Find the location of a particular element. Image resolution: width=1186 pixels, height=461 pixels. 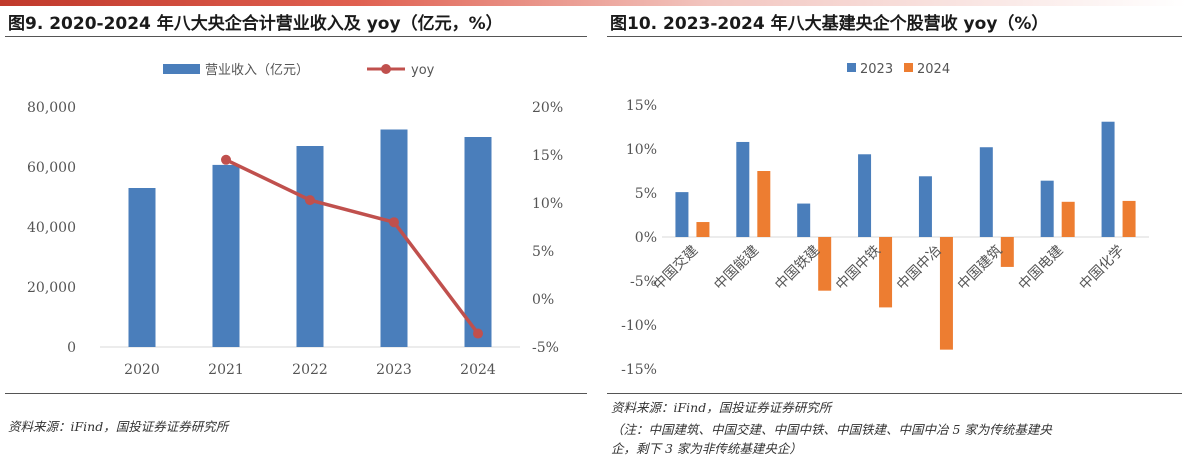

left-source-note: 资料来源：iFind，国投证券证券研究所 is located at coordinates (118, 426).